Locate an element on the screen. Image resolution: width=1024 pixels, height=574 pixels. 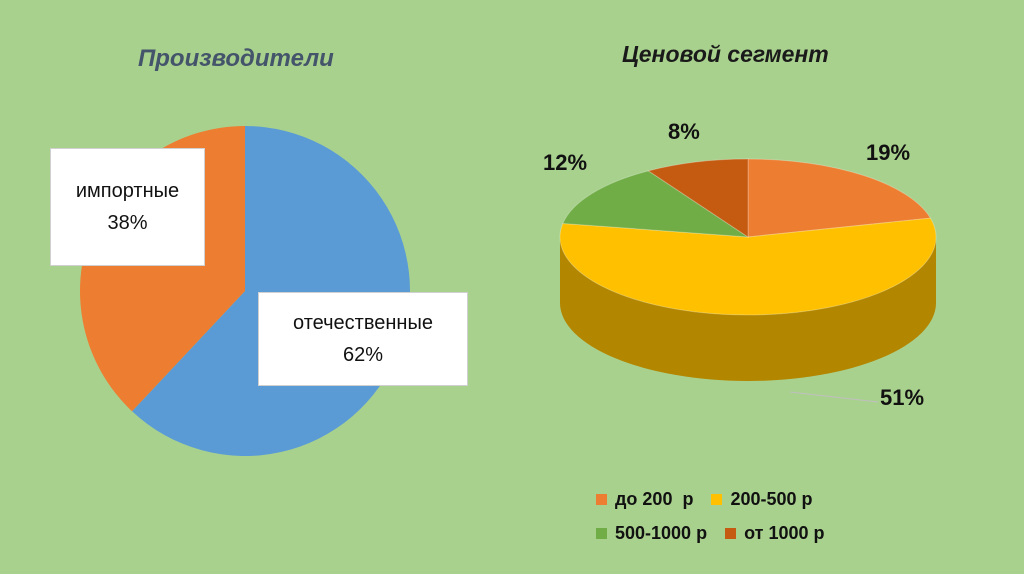
legend-item-200-500: 200-500 р is located at coordinates (762, 499).